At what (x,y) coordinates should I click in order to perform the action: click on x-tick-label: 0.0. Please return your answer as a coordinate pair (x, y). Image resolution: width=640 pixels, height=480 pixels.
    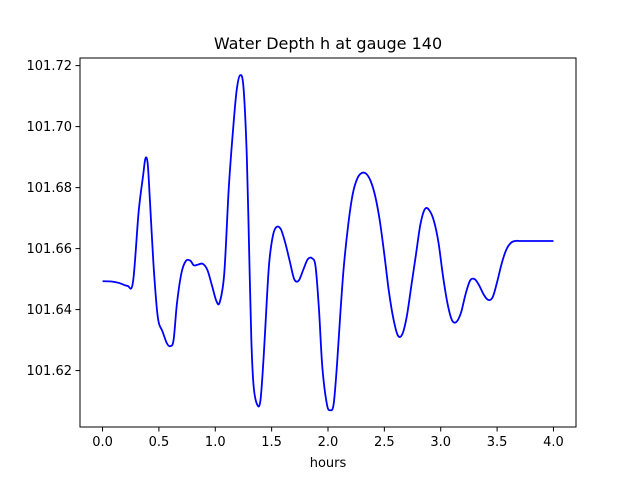
    Looking at the image, I should click on (102, 442).